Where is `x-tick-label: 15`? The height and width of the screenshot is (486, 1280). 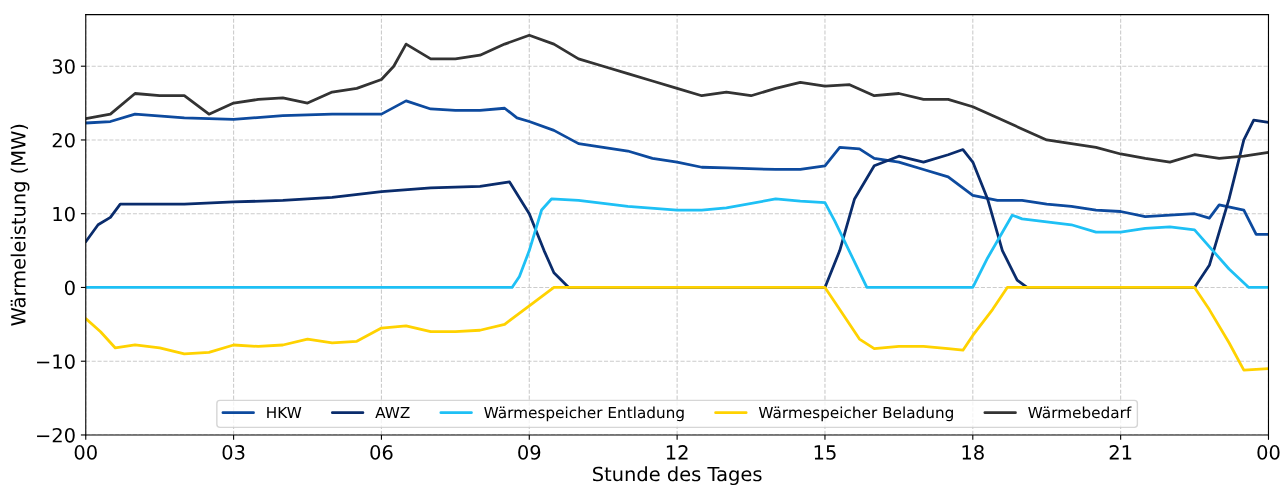 x-tick-label: 15 is located at coordinates (825, 452).